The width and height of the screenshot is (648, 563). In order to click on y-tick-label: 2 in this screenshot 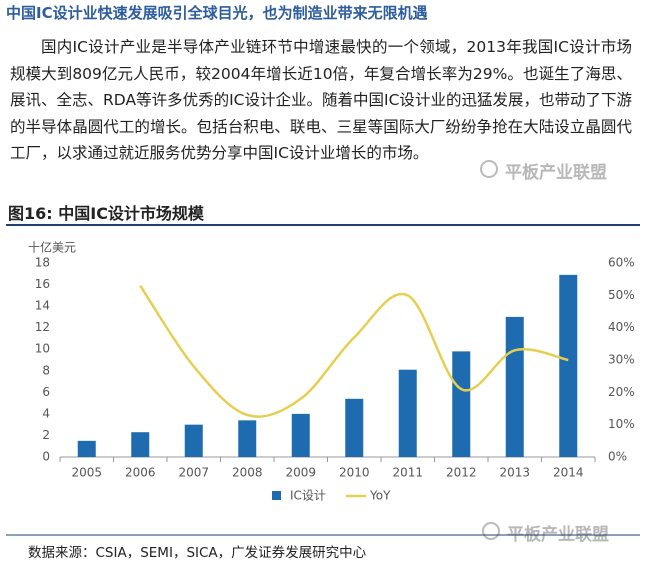, I will do `click(46, 435)`.